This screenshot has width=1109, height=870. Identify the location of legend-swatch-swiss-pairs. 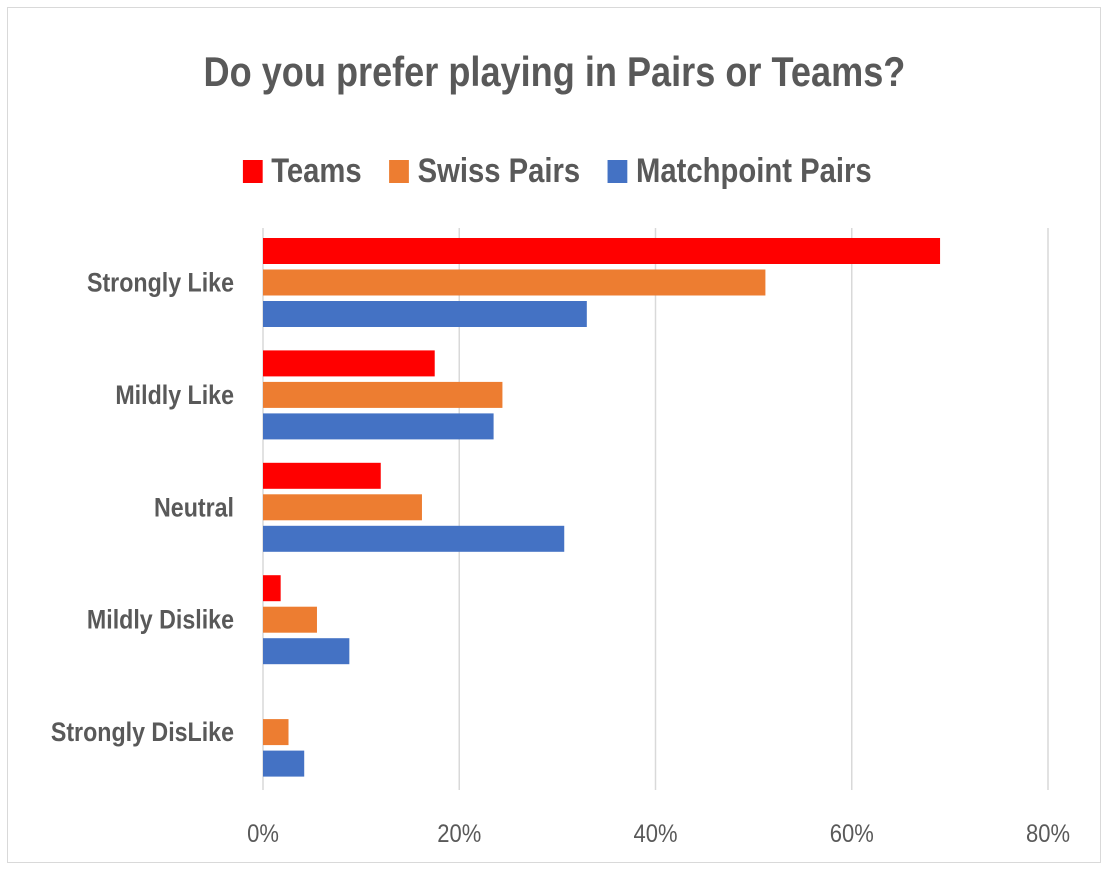
(399, 171).